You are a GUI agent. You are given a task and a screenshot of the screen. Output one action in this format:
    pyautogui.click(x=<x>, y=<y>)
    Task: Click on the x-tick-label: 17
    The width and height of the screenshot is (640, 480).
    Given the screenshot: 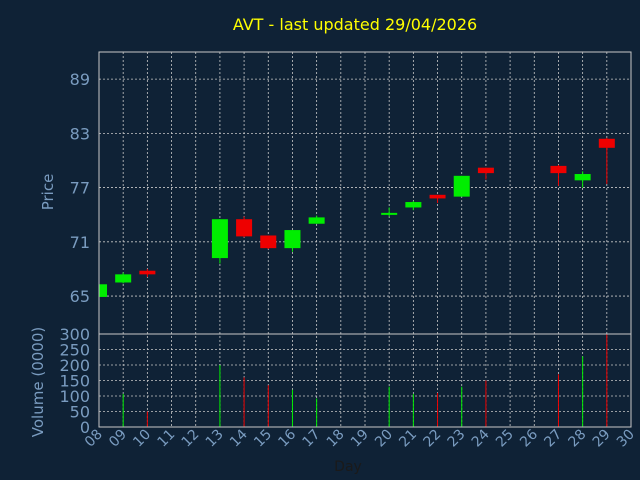 What is the action you would take?
    pyautogui.click(x=312, y=439)
    